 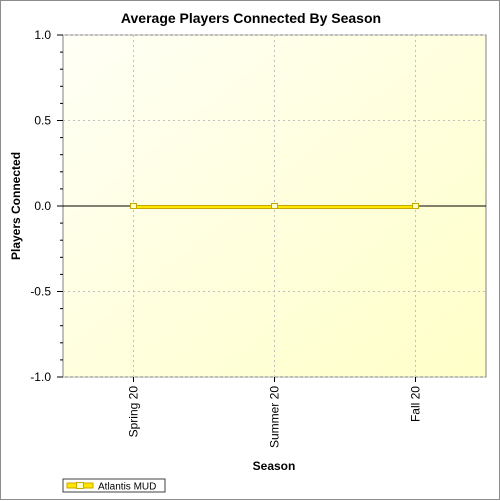 I want to click on y-tick-label: -1.0, so click(x=40, y=377).